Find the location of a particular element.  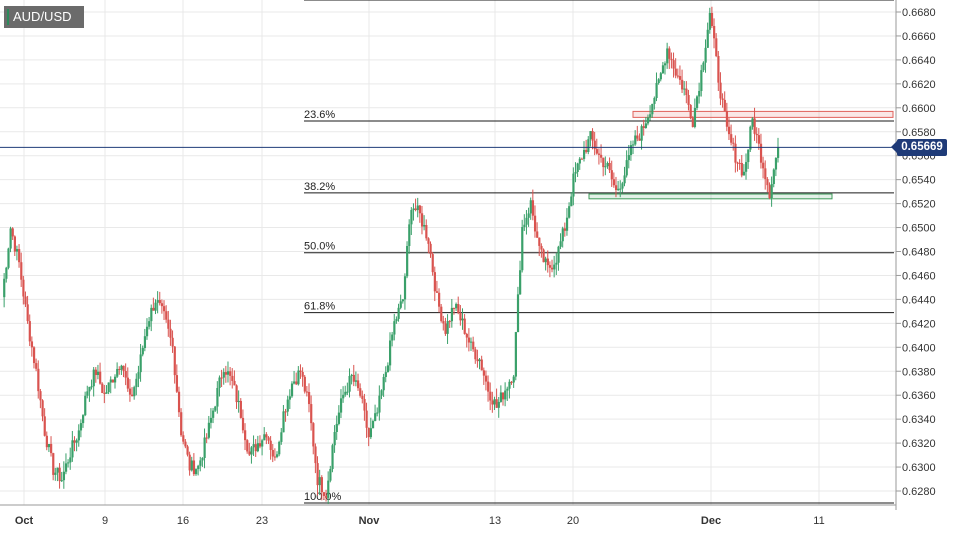

x-tick-label: Dec is located at coordinates (711, 521).